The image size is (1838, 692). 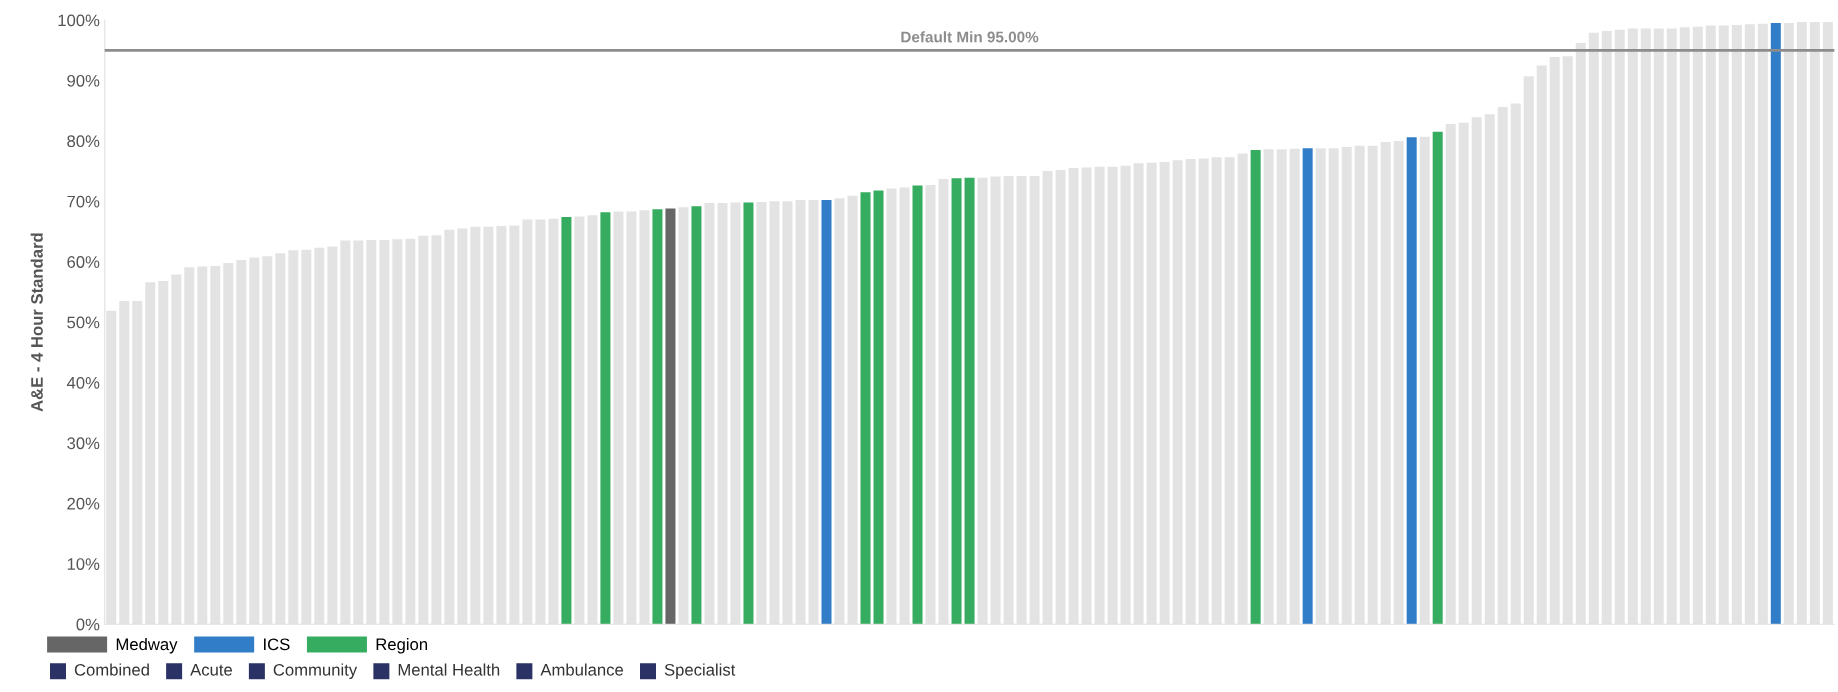 What do you see at coordinates (402, 645) in the screenshot?
I see `legend-label: Region` at bounding box center [402, 645].